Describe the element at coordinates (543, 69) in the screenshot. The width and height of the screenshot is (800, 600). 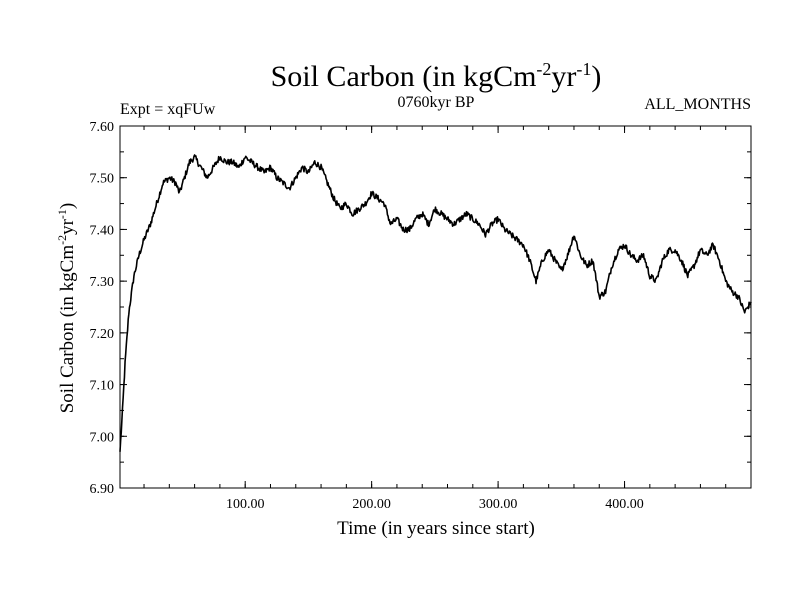
I see `chart-title-sup1: -2` at that location.